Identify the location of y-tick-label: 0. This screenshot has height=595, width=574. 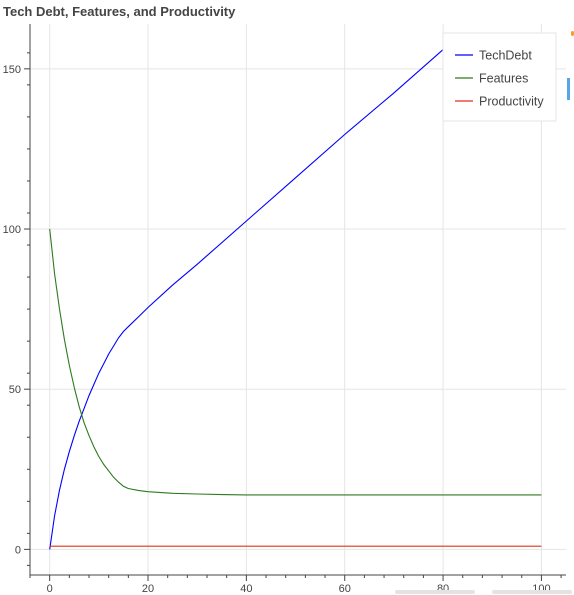
(18, 550).